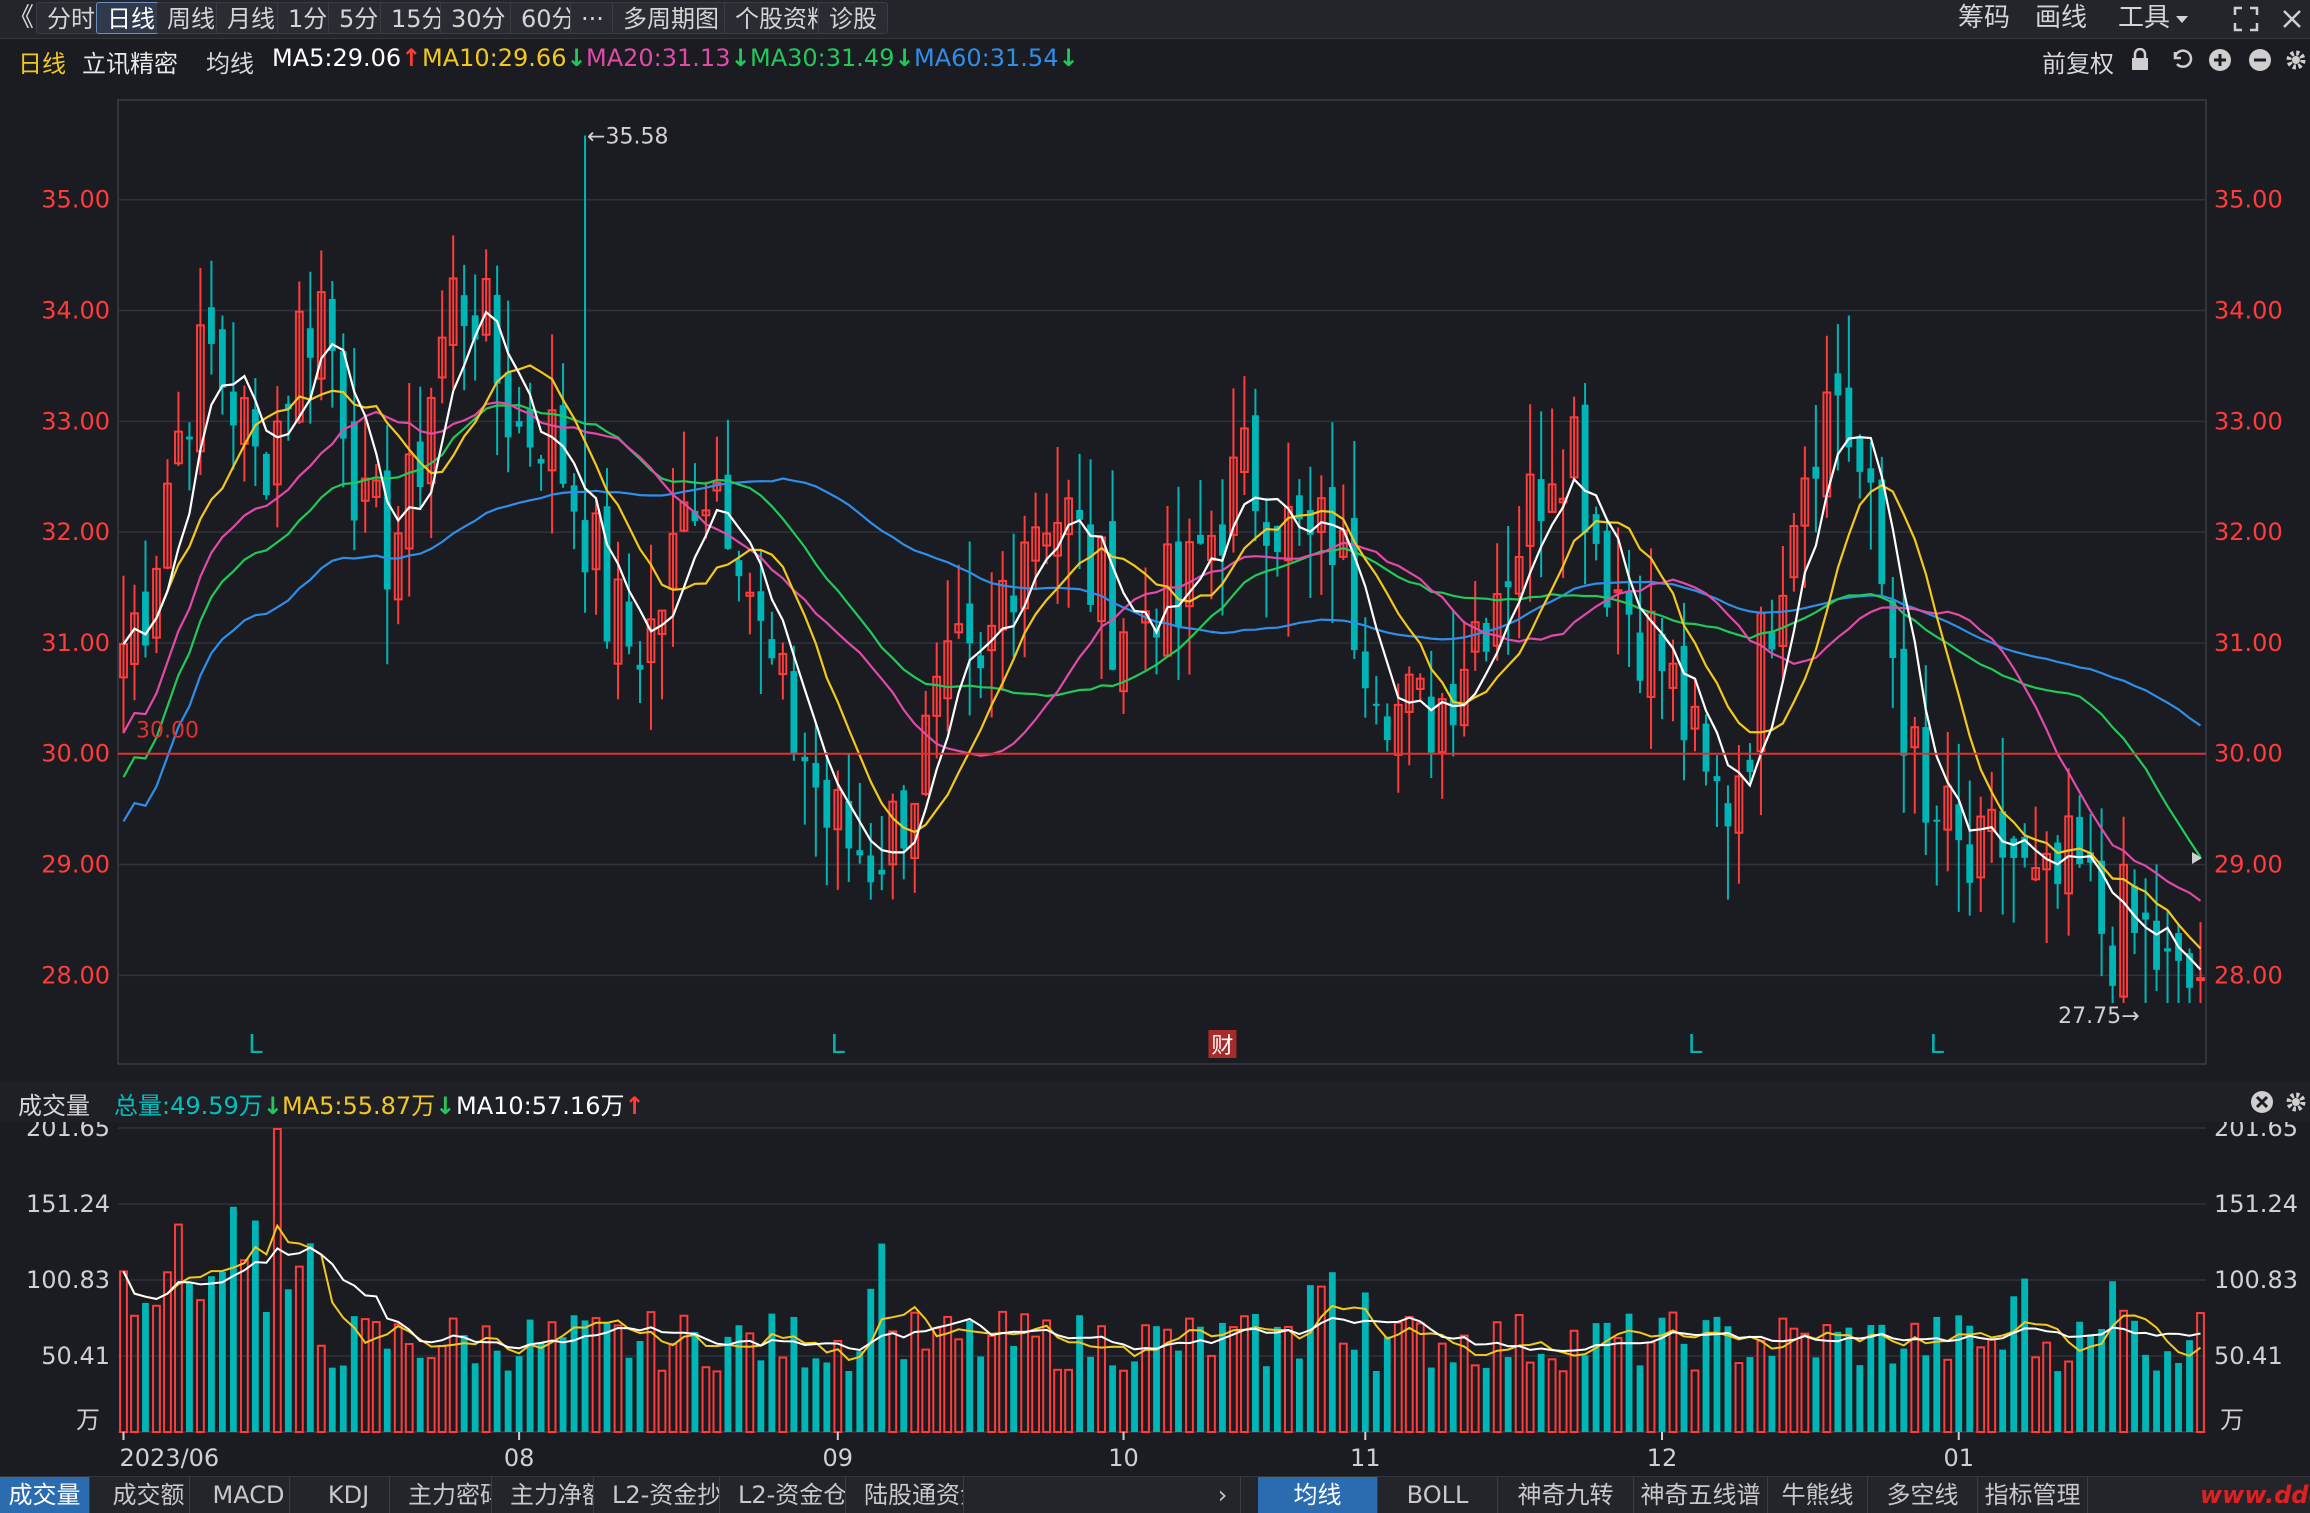  Describe the element at coordinates (249, 1495) in the screenshot. I see `indicator-tab-2: MACD` at that location.